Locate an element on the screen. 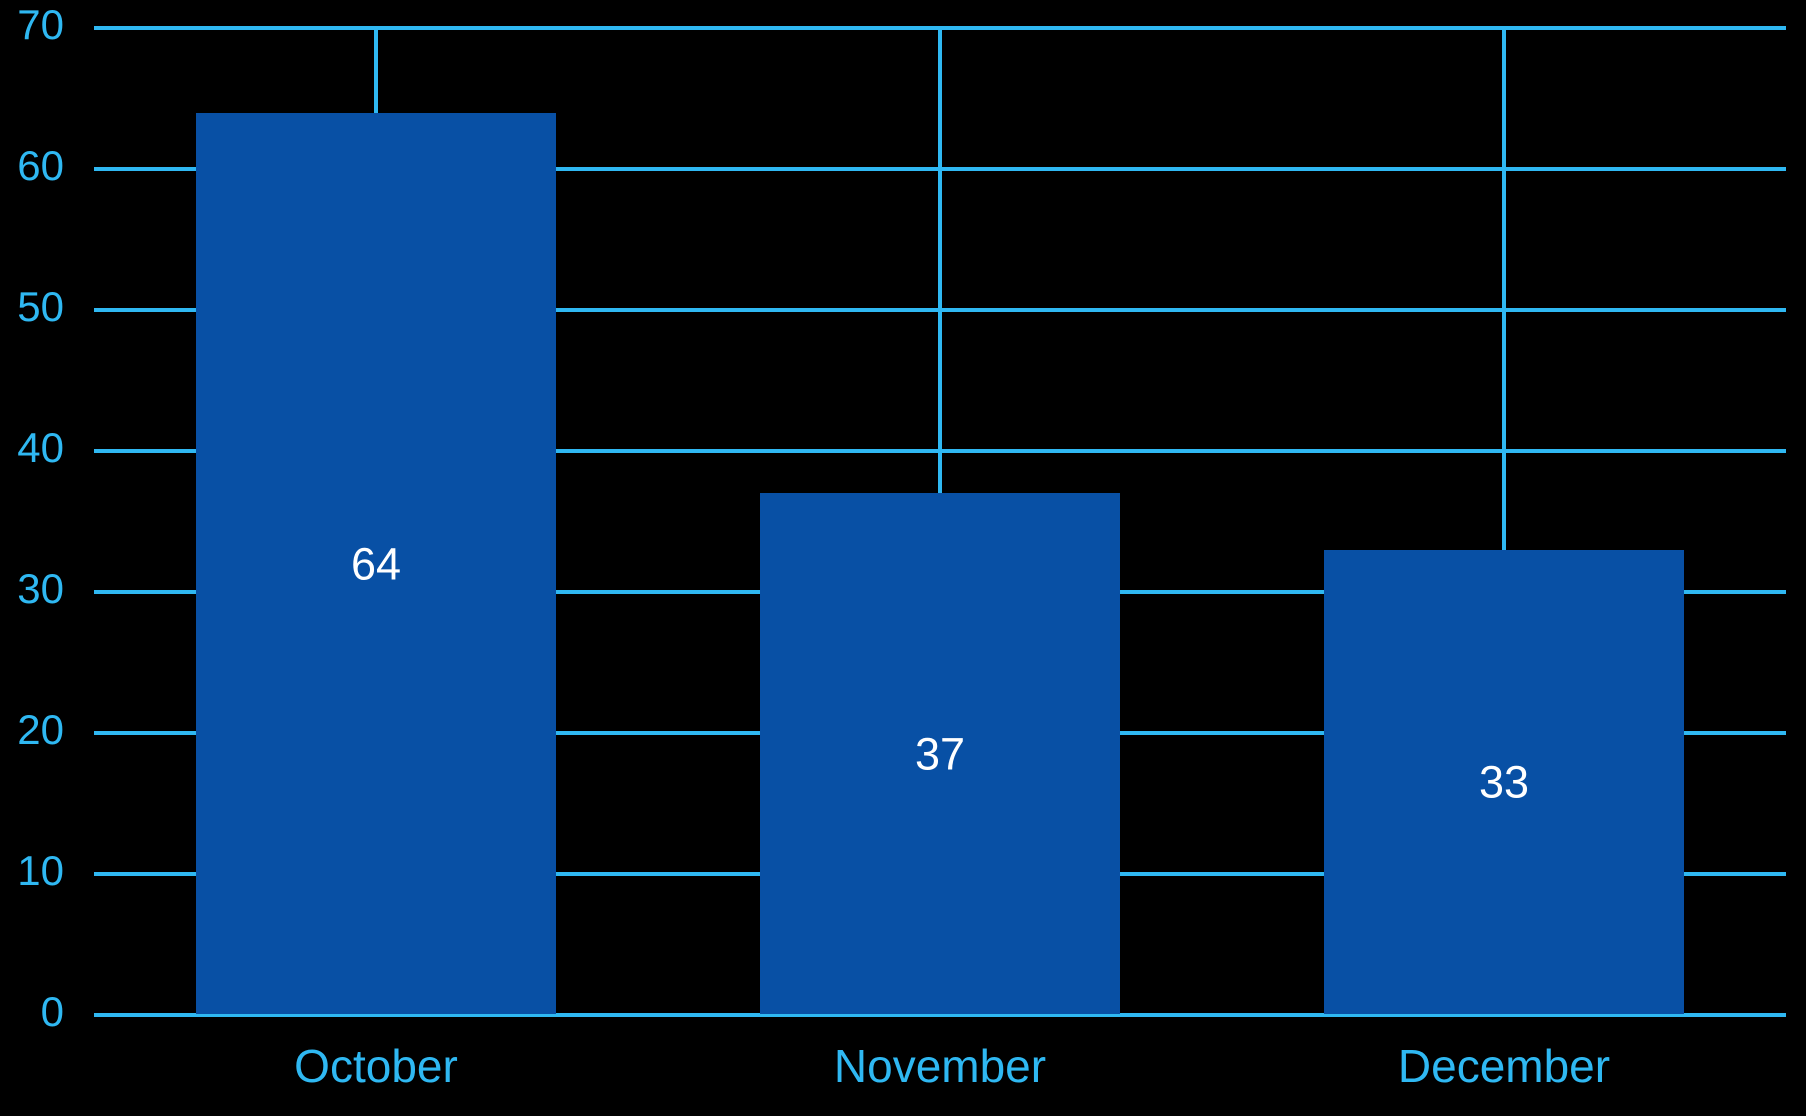 This screenshot has height=1116, width=1806. y-axis-tick-label-40: 40 is located at coordinates (40, 447).